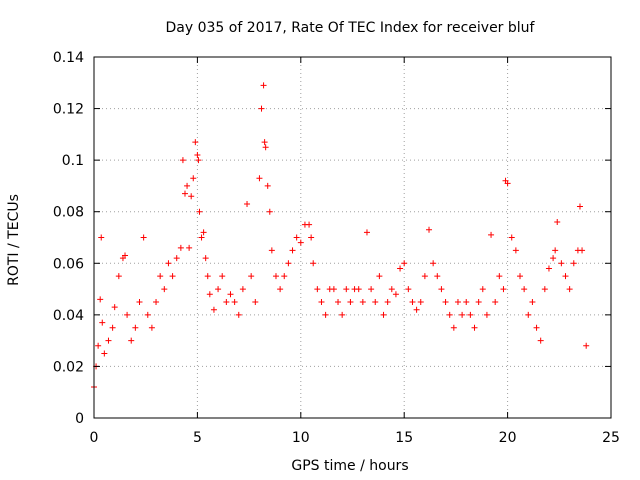 The image size is (640, 480). What do you see at coordinates (68, 367) in the screenshot?
I see `y-tick-label: 0.02` at bounding box center [68, 367].